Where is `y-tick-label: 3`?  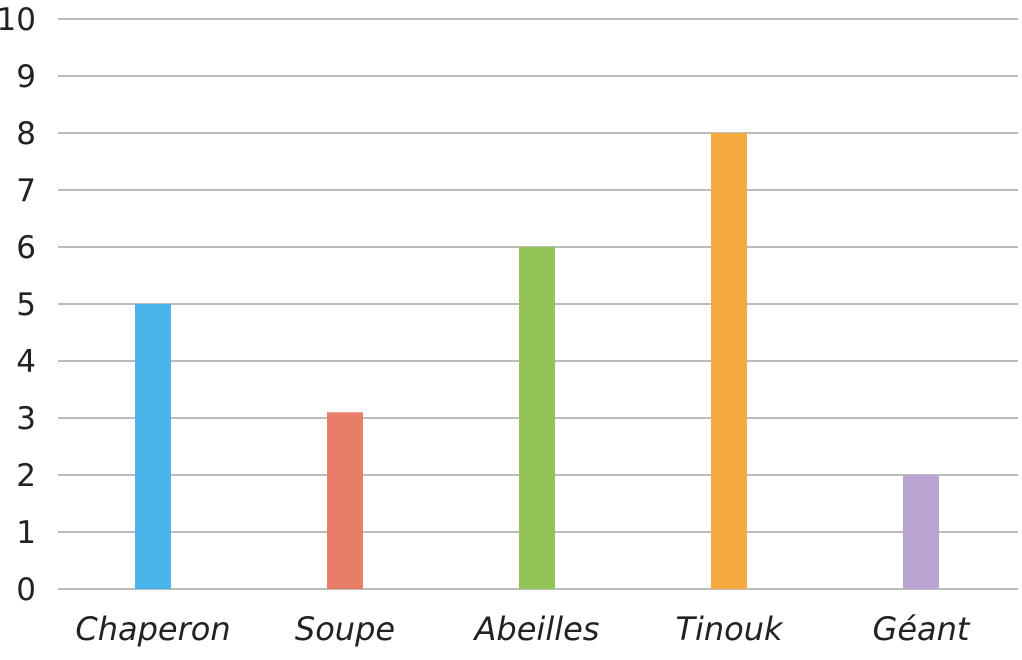 y-tick-label: 3 is located at coordinates (26, 419).